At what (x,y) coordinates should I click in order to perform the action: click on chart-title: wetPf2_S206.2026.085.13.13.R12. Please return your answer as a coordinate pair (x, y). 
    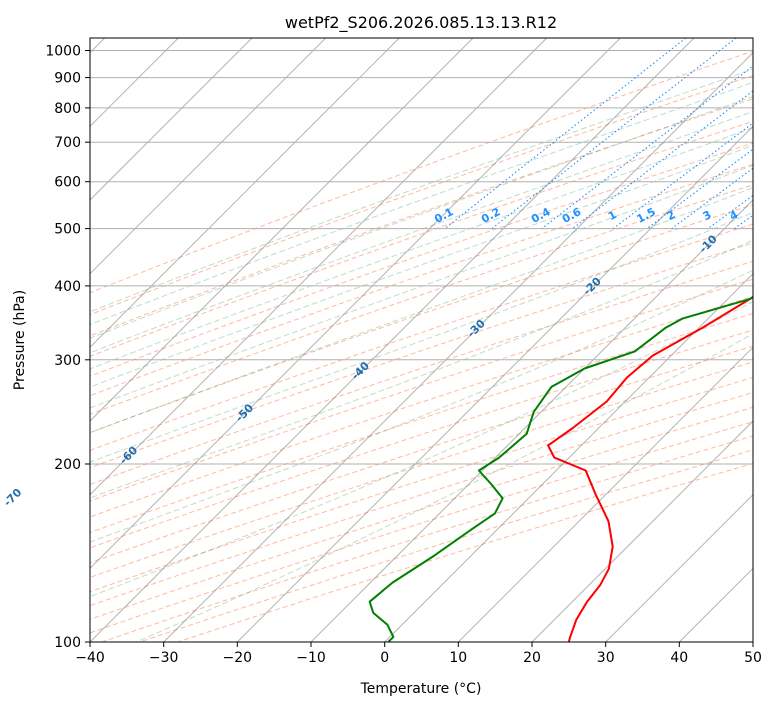
    Looking at the image, I should click on (421, 23).